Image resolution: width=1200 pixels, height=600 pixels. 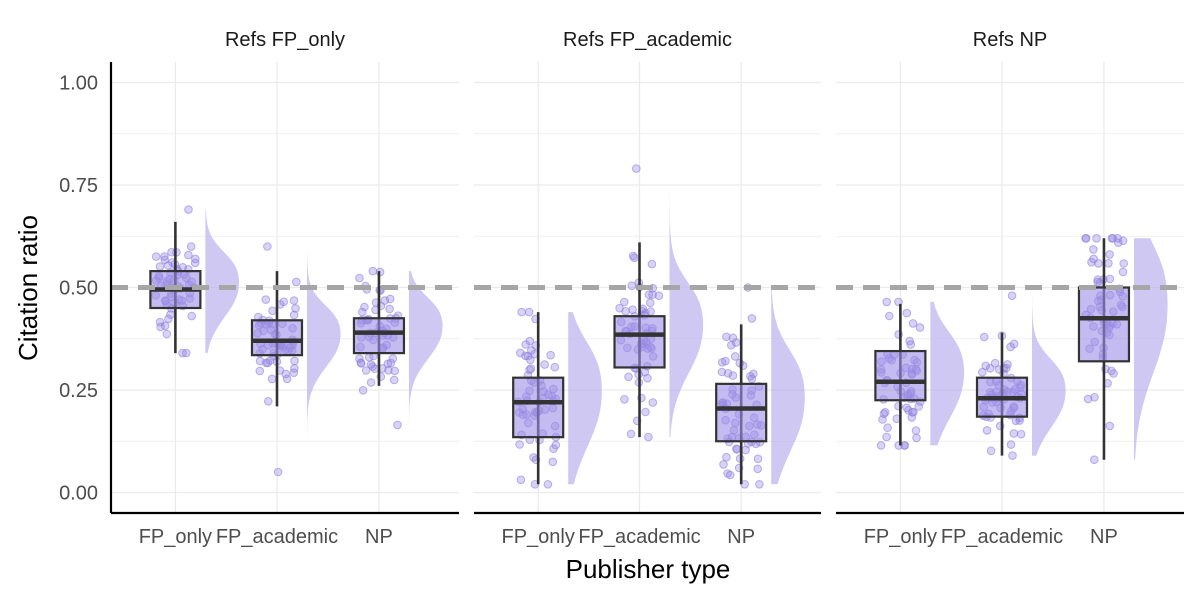 I want to click on y-axis-title: Citation ratio, so click(x=28, y=288).